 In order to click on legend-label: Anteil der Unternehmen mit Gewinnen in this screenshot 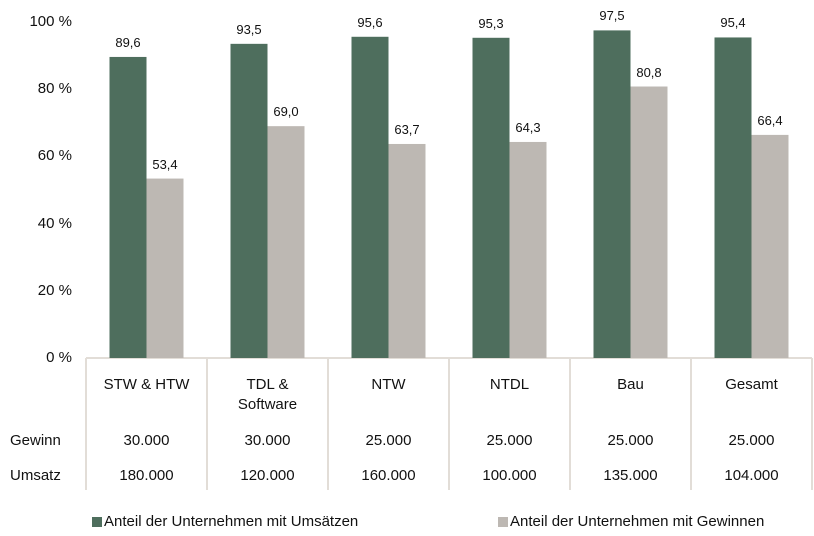, I will do `click(637, 521)`.